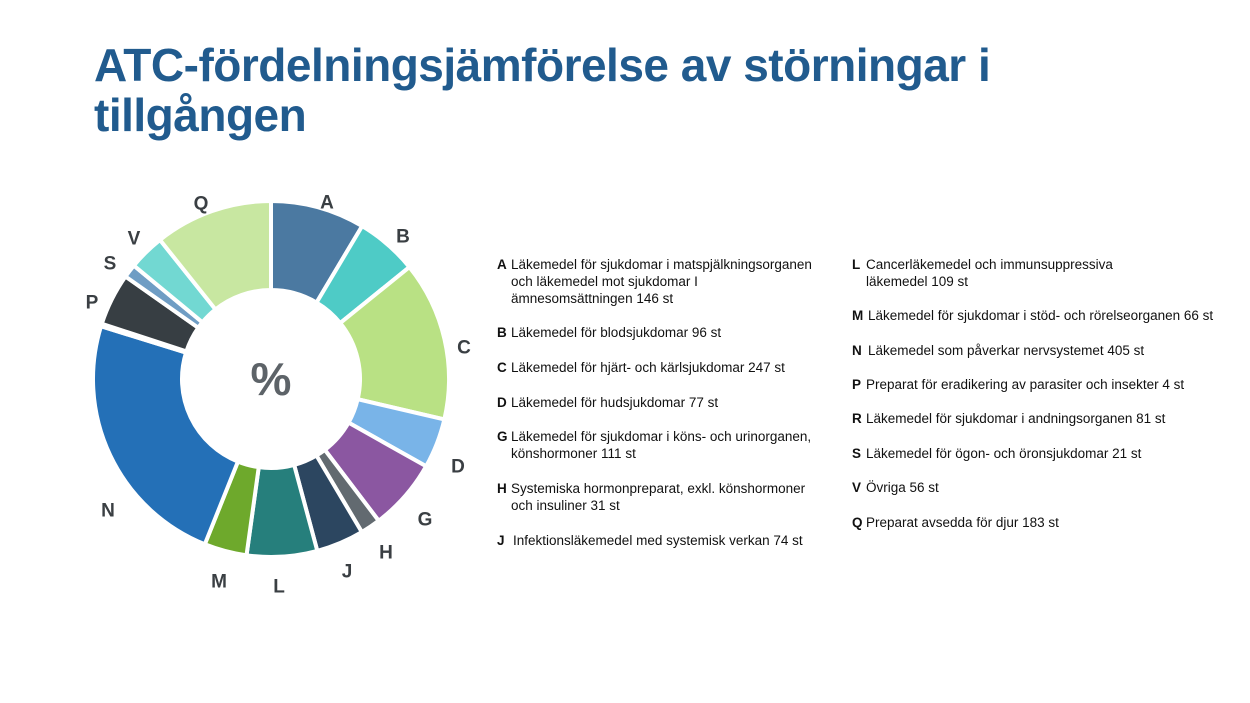 The height and width of the screenshot is (703, 1250). What do you see at coordinates (403, 237) in the screenshot?
I see `slice-label-b: B` at bounding box center [403, 237].